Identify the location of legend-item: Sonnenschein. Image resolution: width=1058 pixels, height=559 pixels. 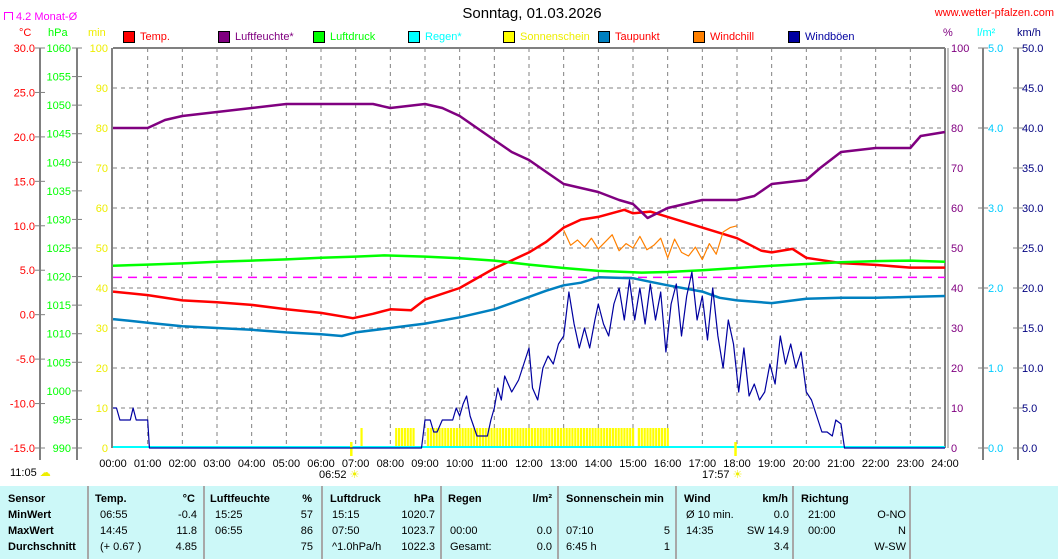
(546, 37).